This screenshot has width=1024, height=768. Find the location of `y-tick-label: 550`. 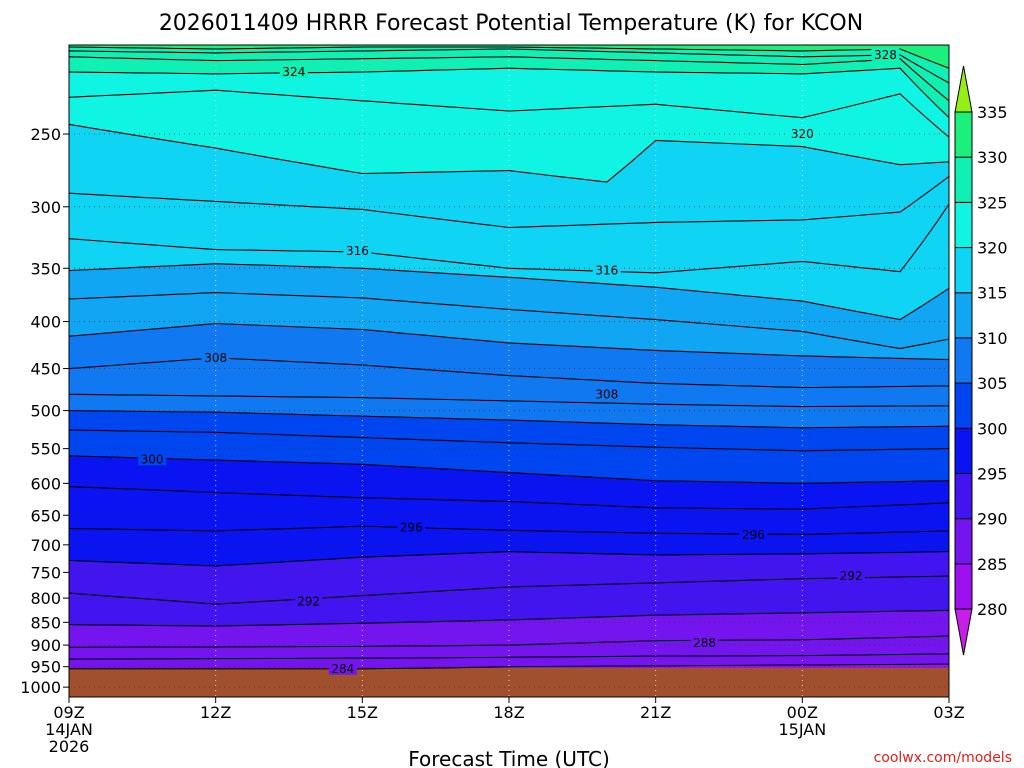

y-tick-label: 550 is located at coordinates (45, 449).